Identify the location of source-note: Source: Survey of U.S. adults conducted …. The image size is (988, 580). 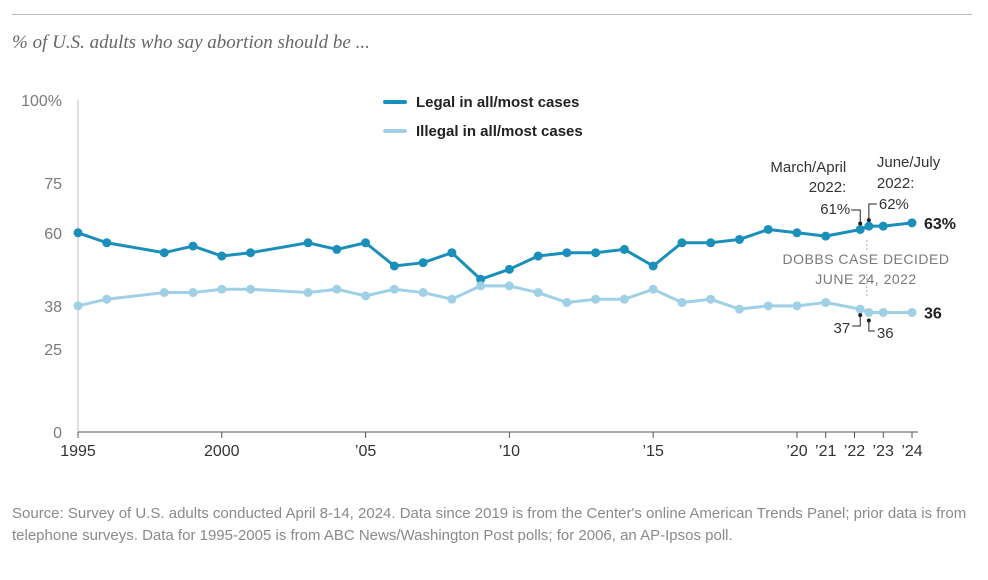
(489, 524).